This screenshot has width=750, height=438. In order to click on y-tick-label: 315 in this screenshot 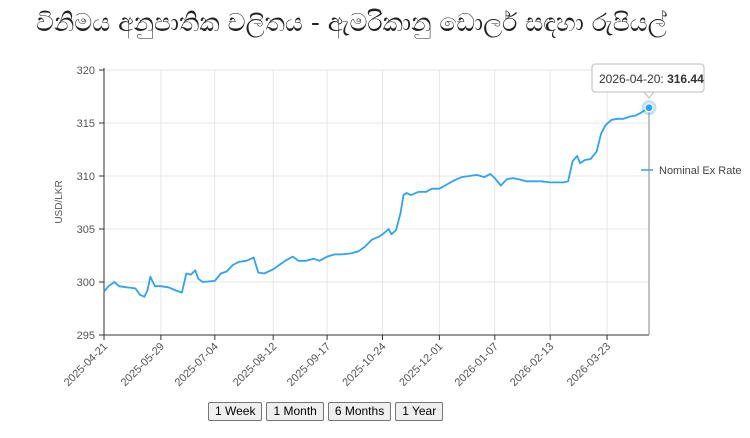, I will do `click(86, 124)`.